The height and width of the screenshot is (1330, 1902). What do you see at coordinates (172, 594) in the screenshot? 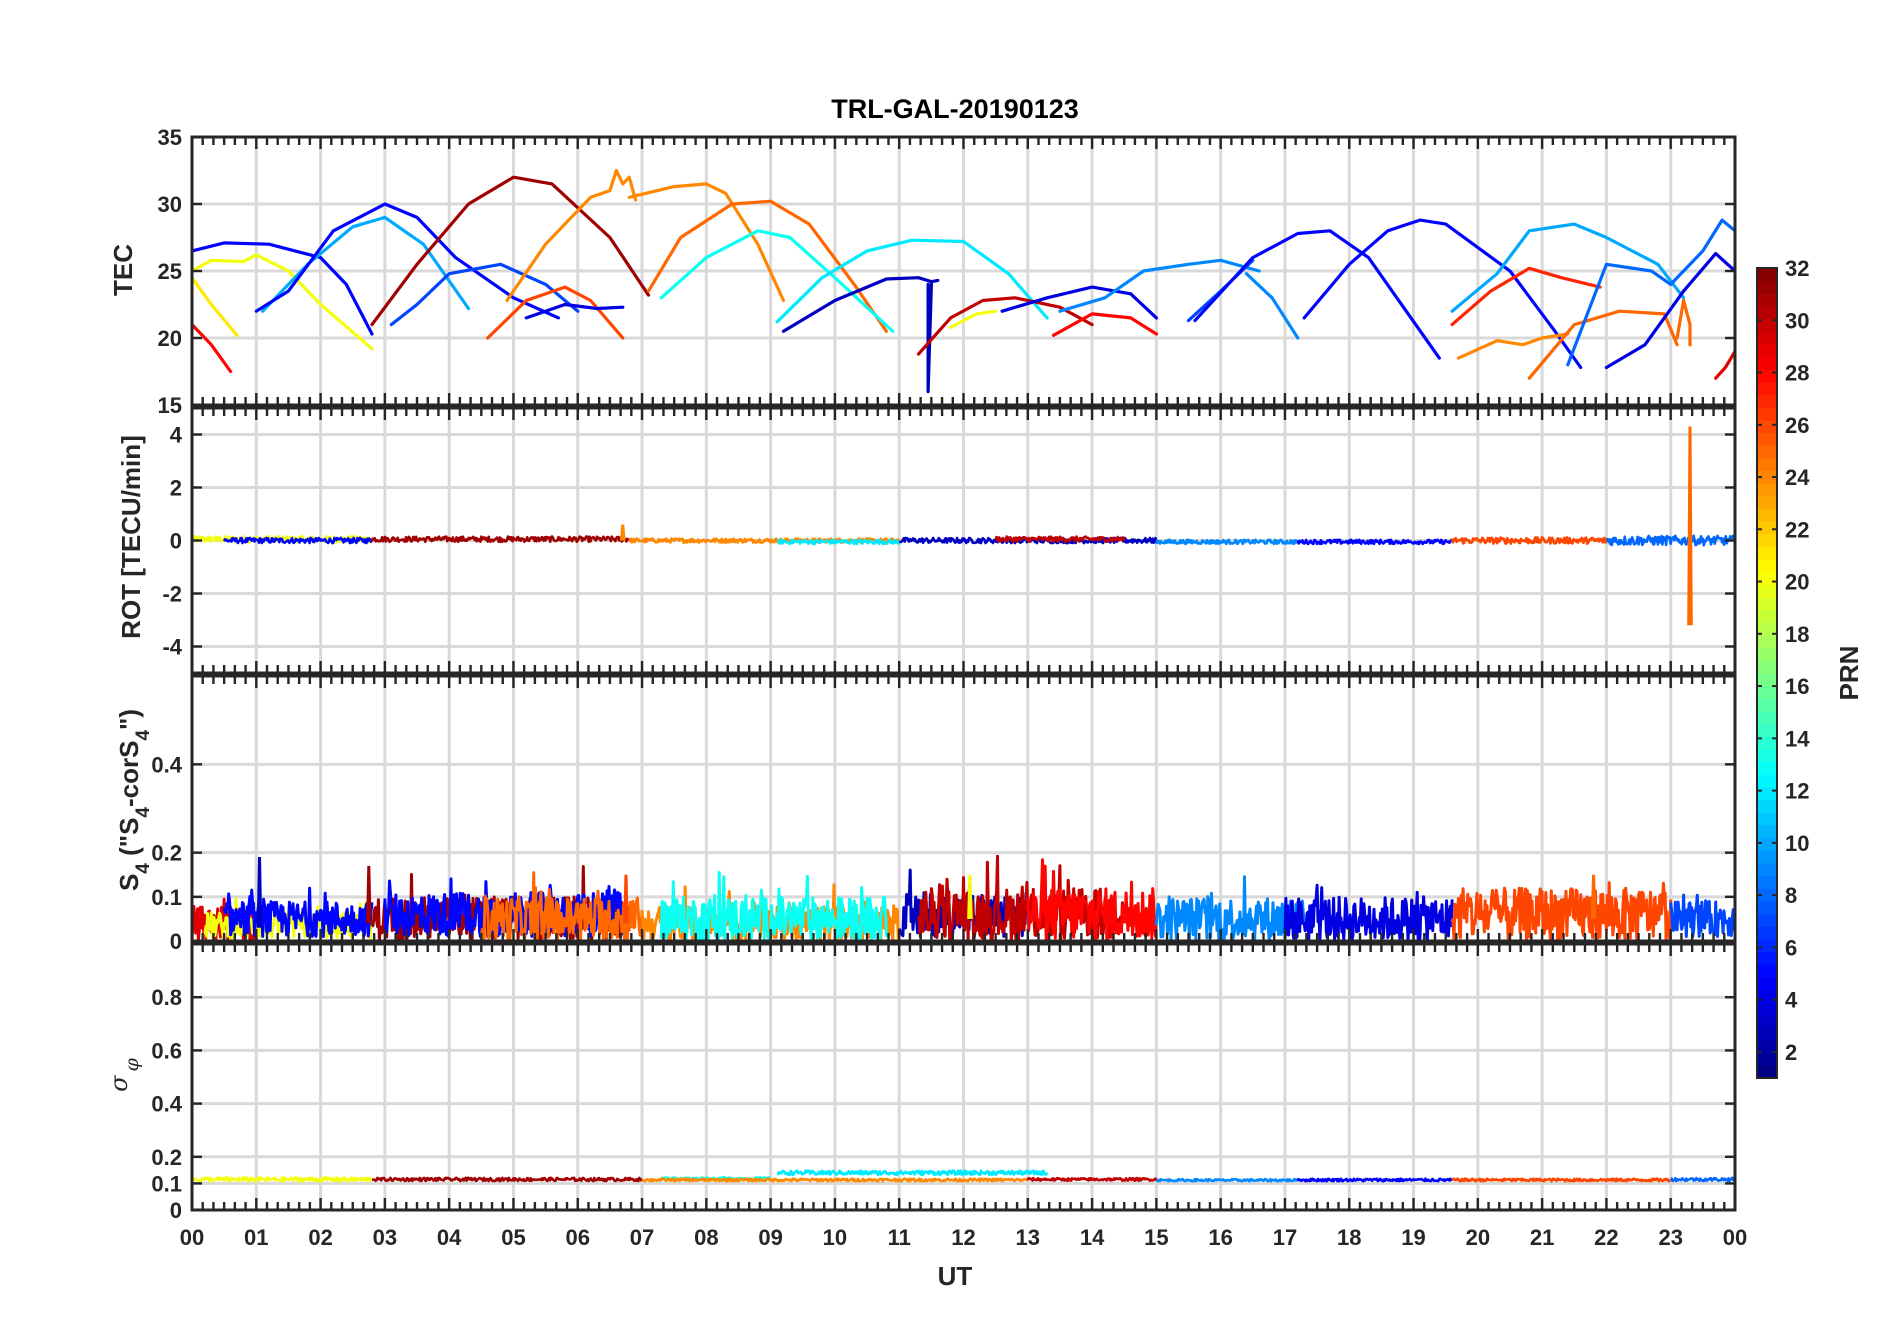
I see `rot-y-tick-label: -2` at bounding box center [172, 594].